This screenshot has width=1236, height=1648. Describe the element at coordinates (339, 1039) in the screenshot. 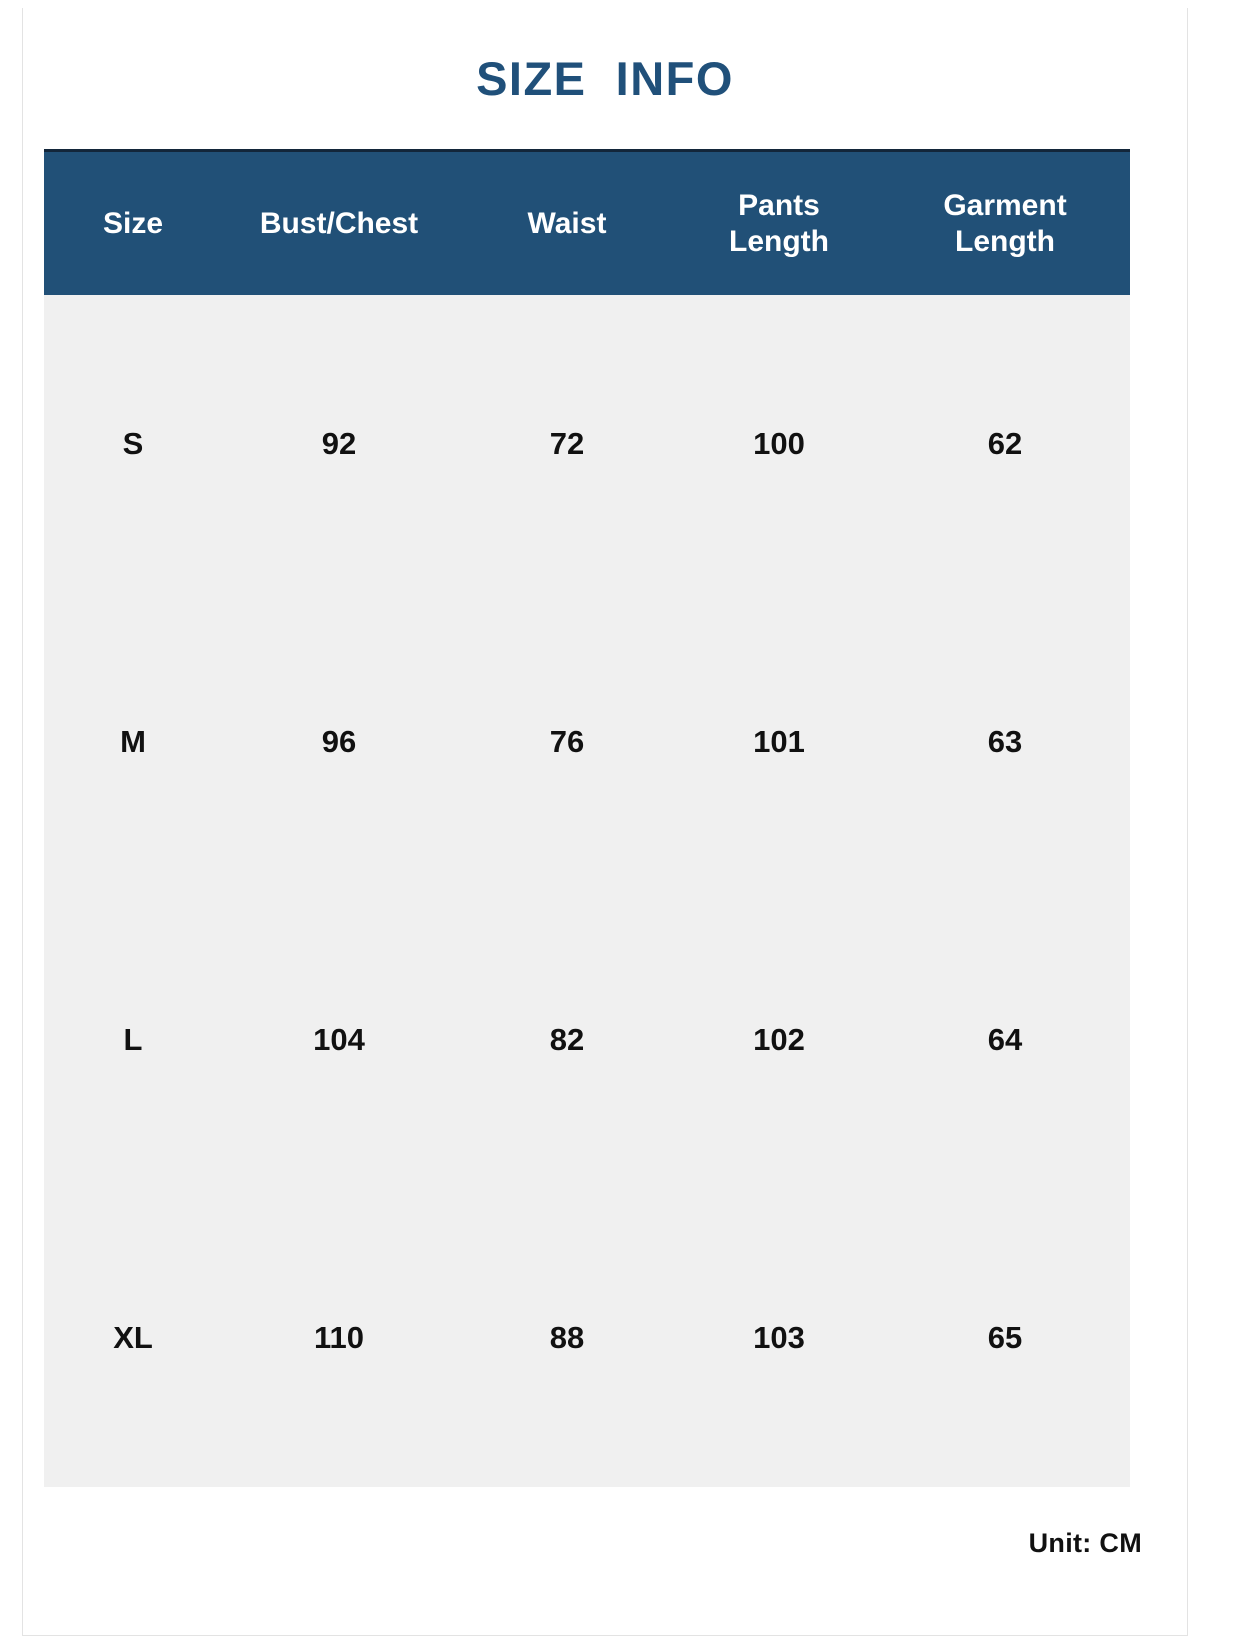

I see `cell-bust-chest: 104` at that location.